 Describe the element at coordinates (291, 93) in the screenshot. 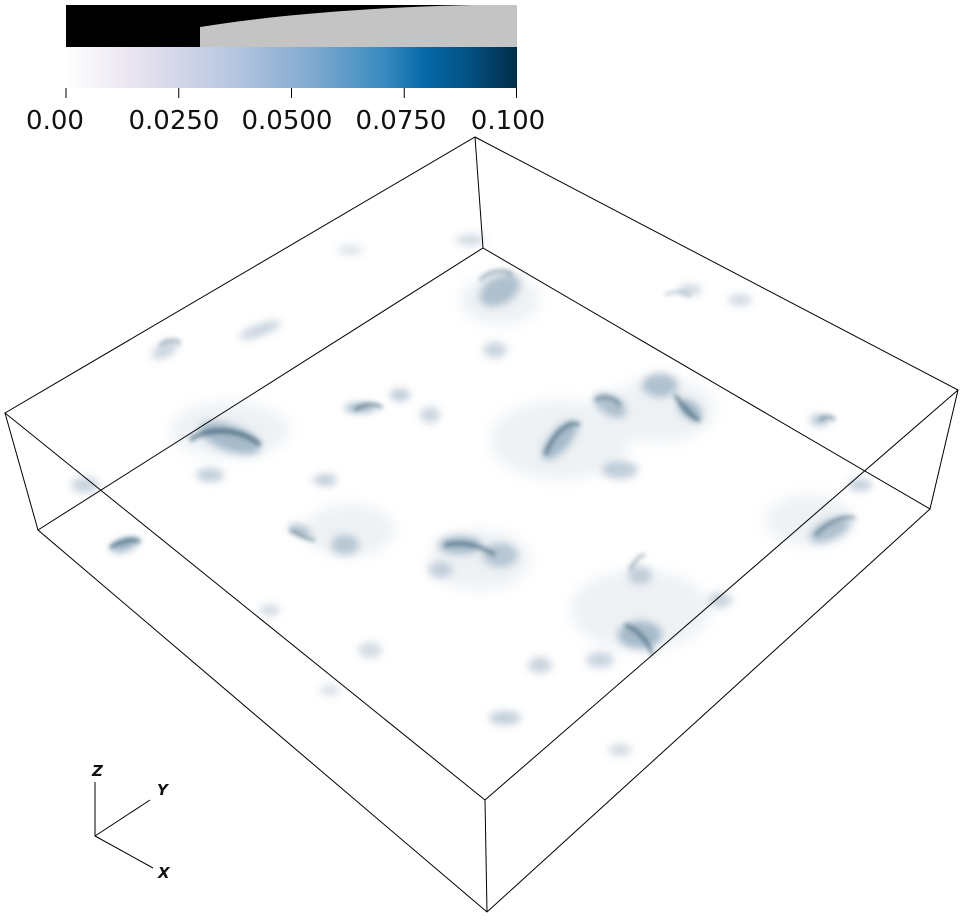

I see `colorbar-ticks` at that location.